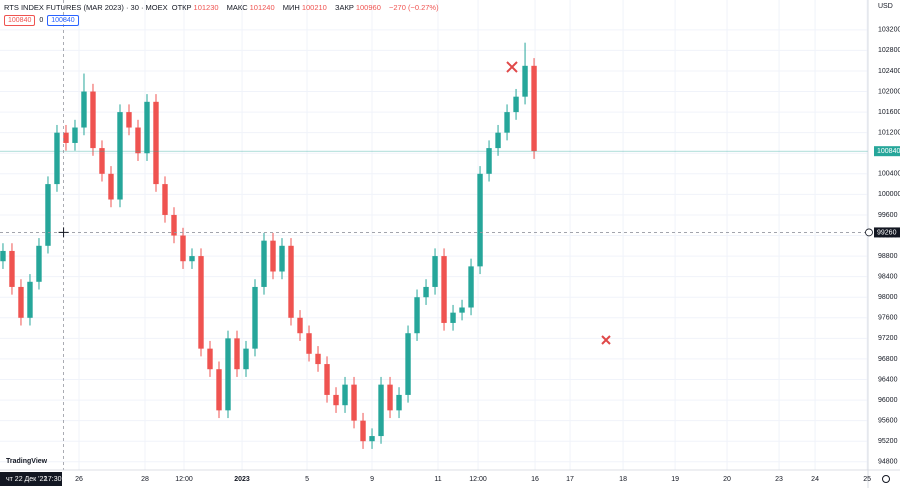  I want to click on sell-button: 100840, so click(20, 20).